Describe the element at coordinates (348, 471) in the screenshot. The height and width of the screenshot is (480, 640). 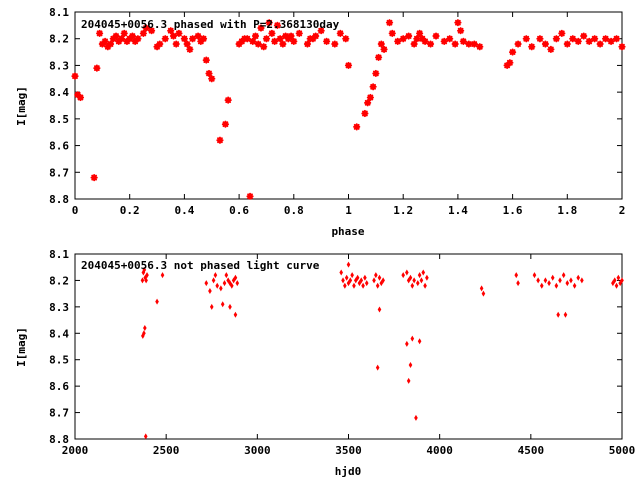
I see `x-axis-label: hjd0` at that location.